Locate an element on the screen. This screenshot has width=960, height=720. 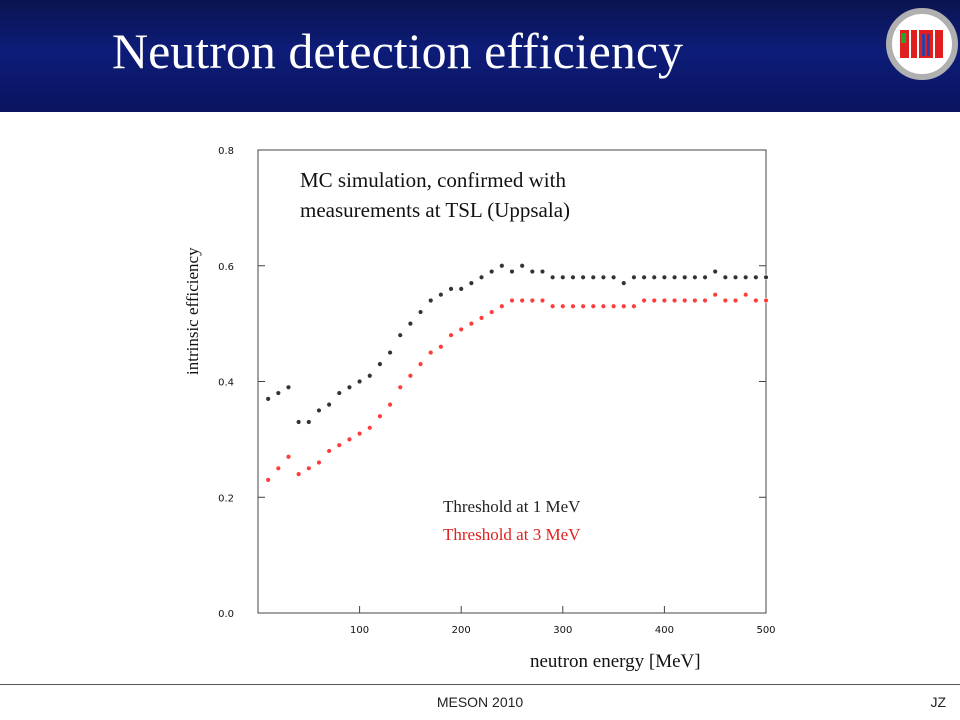
y-tick-label: 0.4 is located at coordinates (226, 383).